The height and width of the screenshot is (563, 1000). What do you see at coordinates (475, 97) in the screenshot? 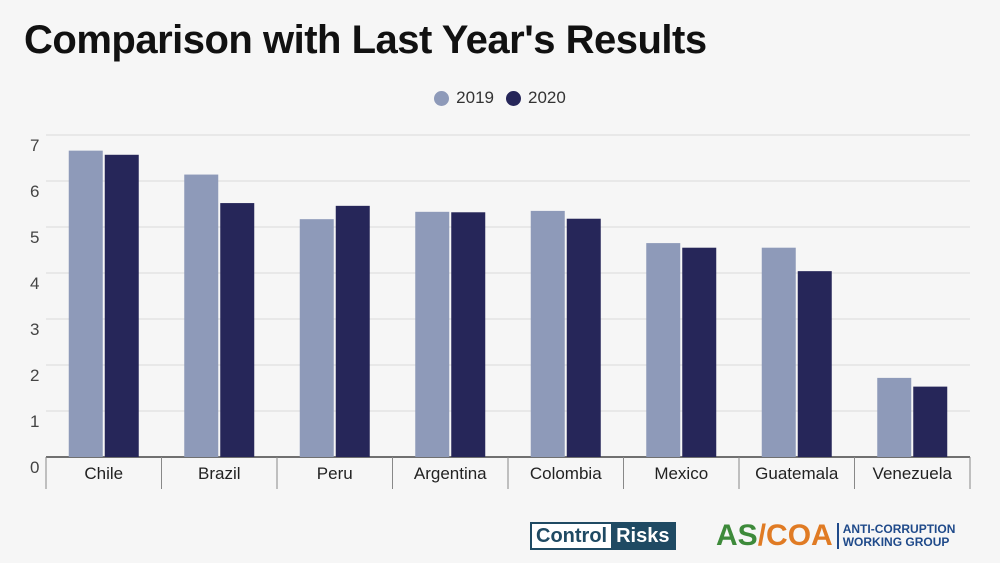
I see `legend-label-2019: 2019` at bounding box center [475, 97].